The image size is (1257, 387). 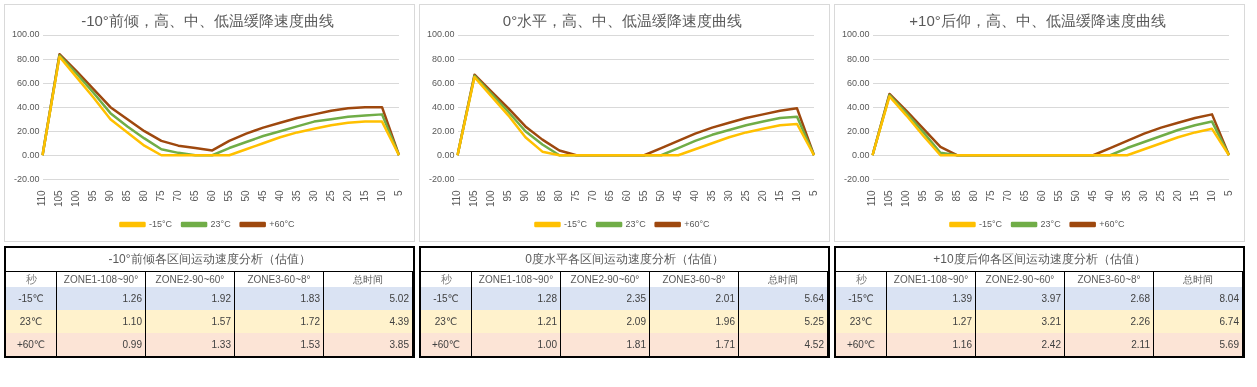 What do you see at coordinates (1198, 321) in the screenshot?
I see `data-label: 6.74` at bounding box center [1198, 321].